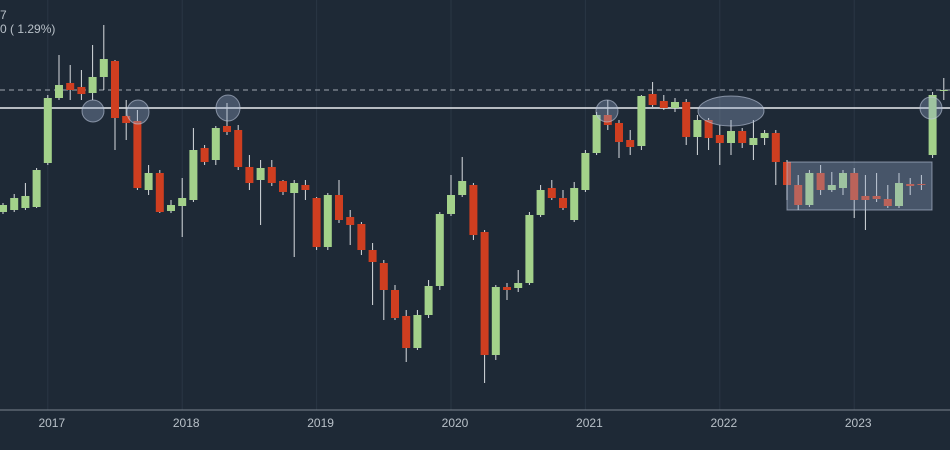 This screenshot has width=950, height=450. What do you see at coordinates (27, 29) in the screenshot?
I see `header-text: 0 ( 1.29%)` at bounding box center [27, 29].